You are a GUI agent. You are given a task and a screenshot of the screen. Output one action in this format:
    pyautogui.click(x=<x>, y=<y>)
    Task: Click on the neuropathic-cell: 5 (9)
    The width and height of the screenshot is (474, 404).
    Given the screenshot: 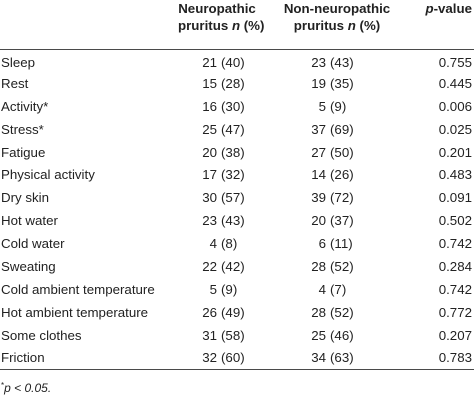 What is the action you would take?
    pyautogui.click(x=224, y=289)
    